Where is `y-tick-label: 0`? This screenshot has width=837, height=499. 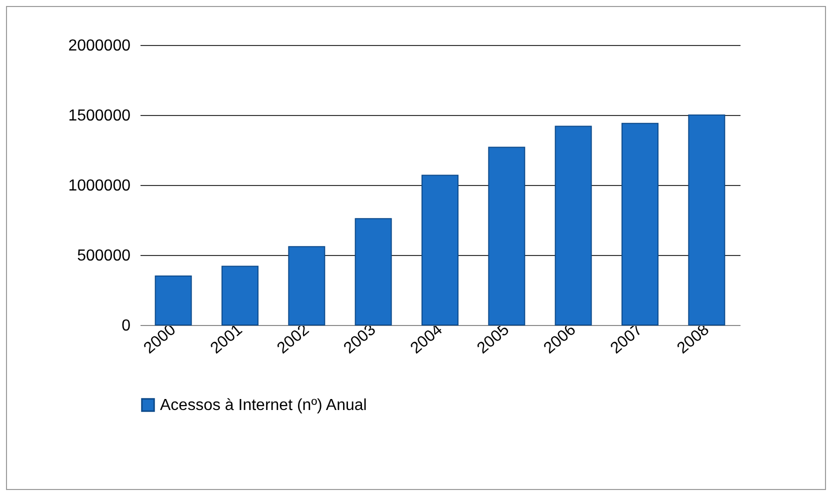 y-tick-label: 0 is located at coordinates (126, 326).